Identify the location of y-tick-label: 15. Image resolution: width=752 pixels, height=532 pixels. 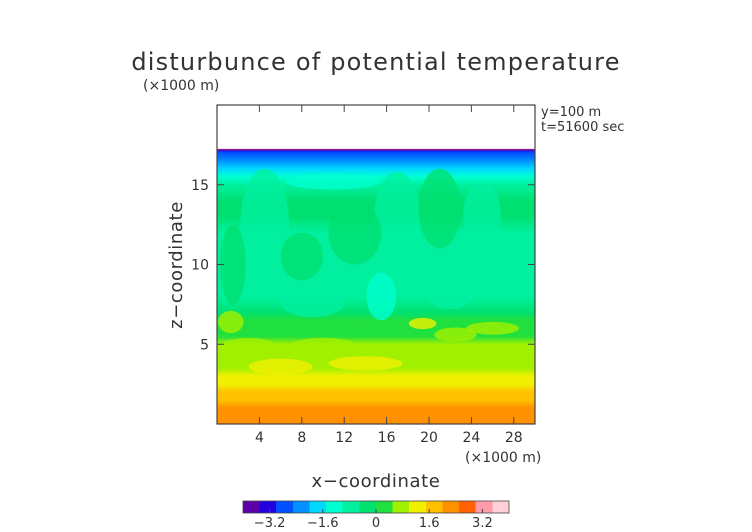
(200, 186).